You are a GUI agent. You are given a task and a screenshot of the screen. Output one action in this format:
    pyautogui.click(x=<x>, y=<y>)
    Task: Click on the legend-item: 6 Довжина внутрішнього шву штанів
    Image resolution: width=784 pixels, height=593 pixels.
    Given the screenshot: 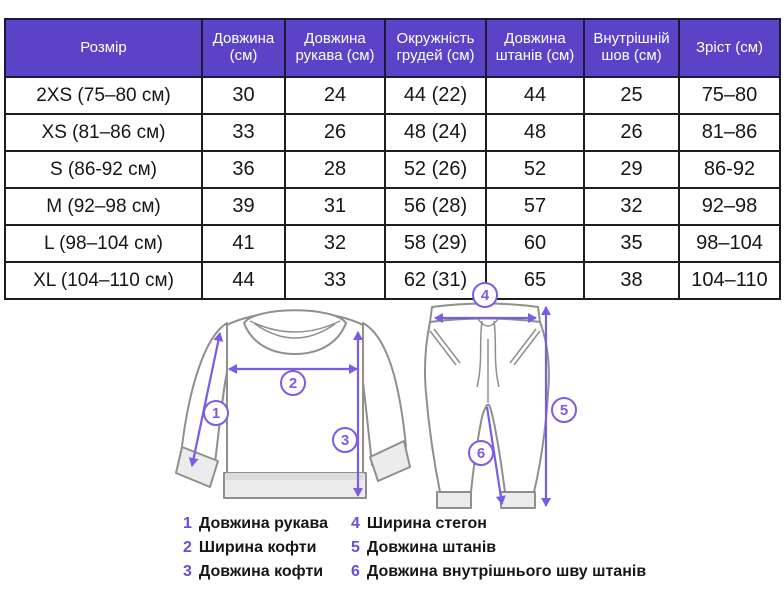 What is the action you would take?
    pyautogui.click(x=498, y=572)
    